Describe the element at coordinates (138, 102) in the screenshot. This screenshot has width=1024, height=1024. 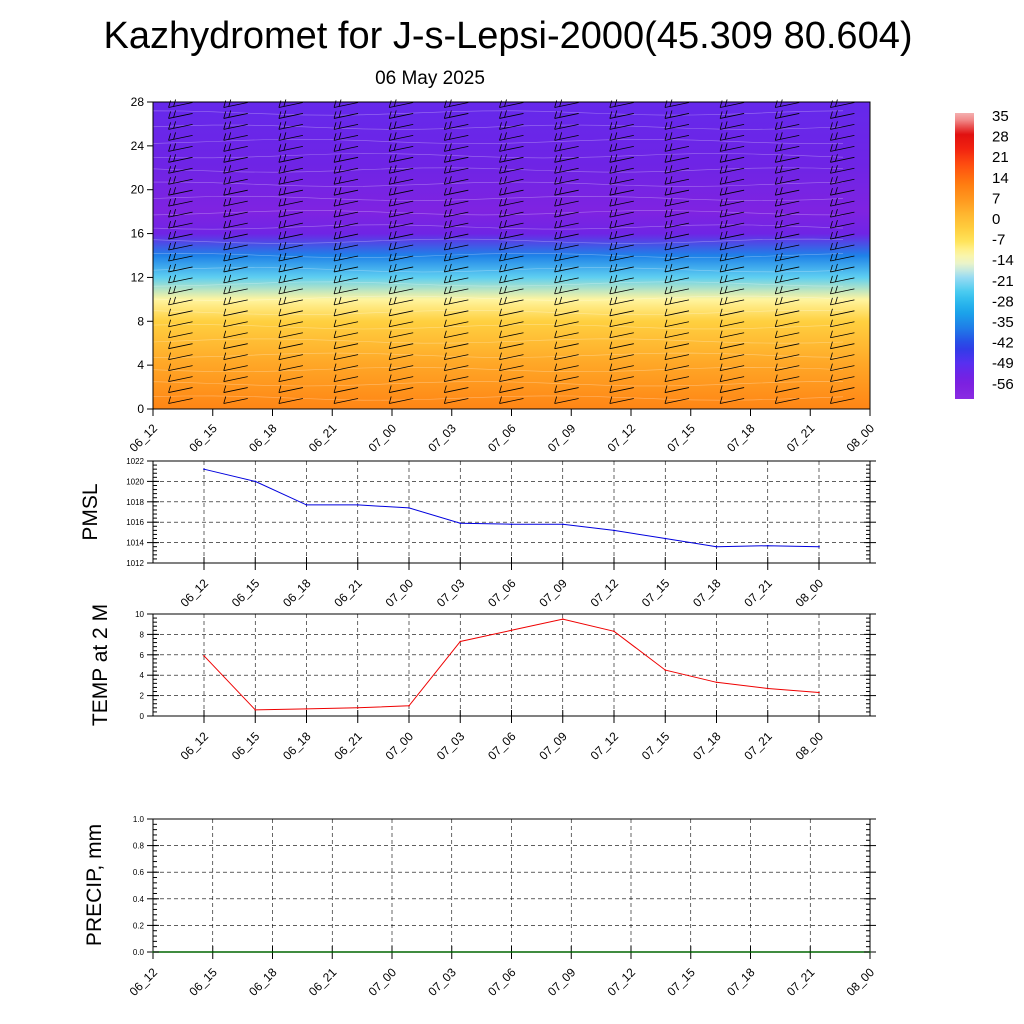
I see `y-tick-label: 28` at that location.